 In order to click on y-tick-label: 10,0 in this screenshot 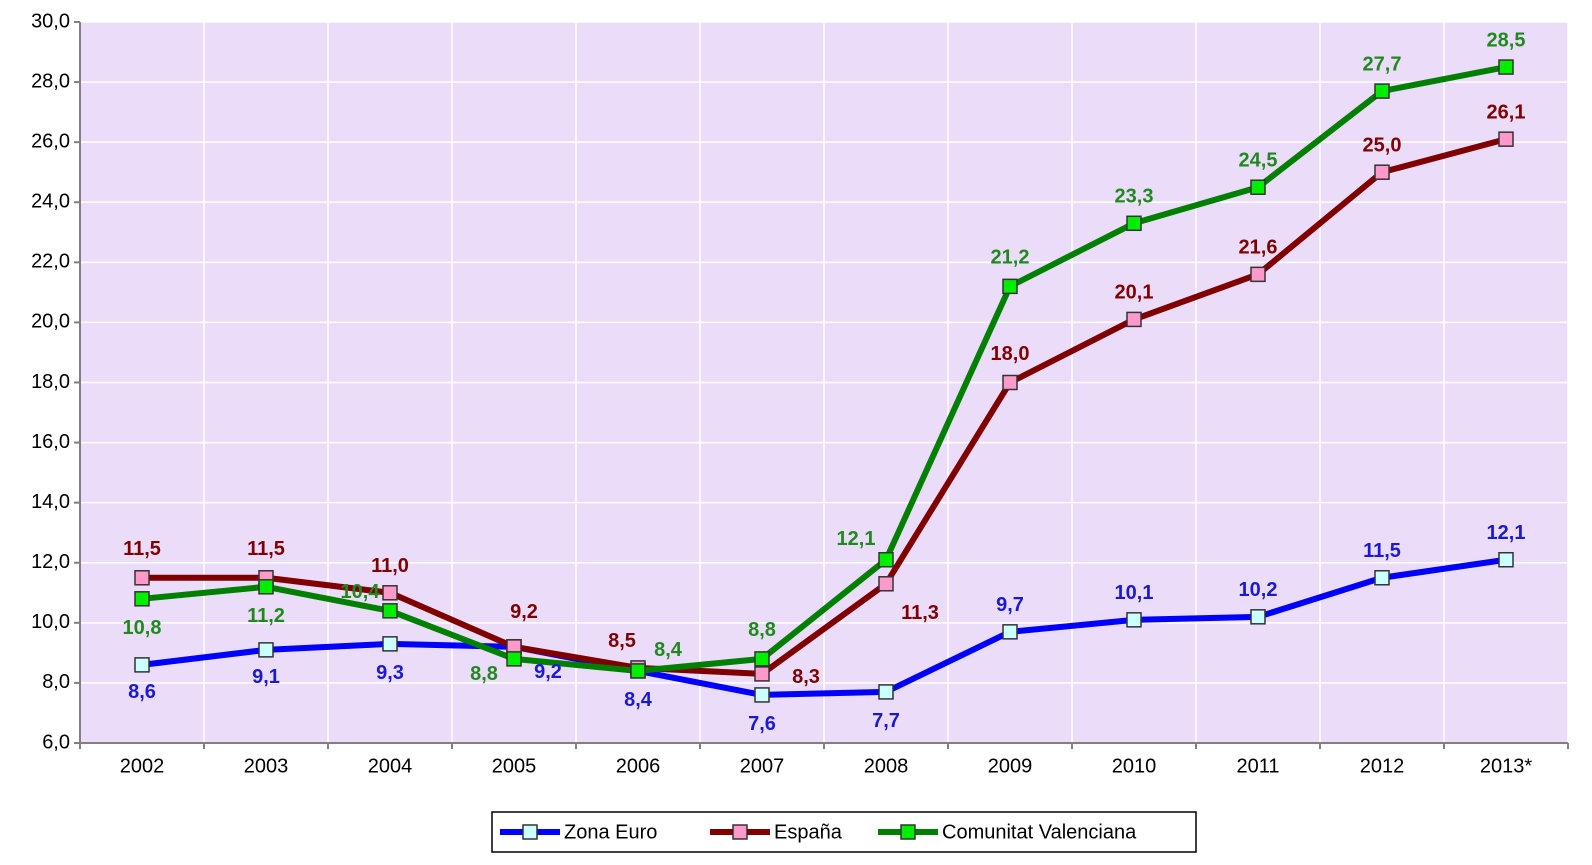, I will do `click(50, 622)`.